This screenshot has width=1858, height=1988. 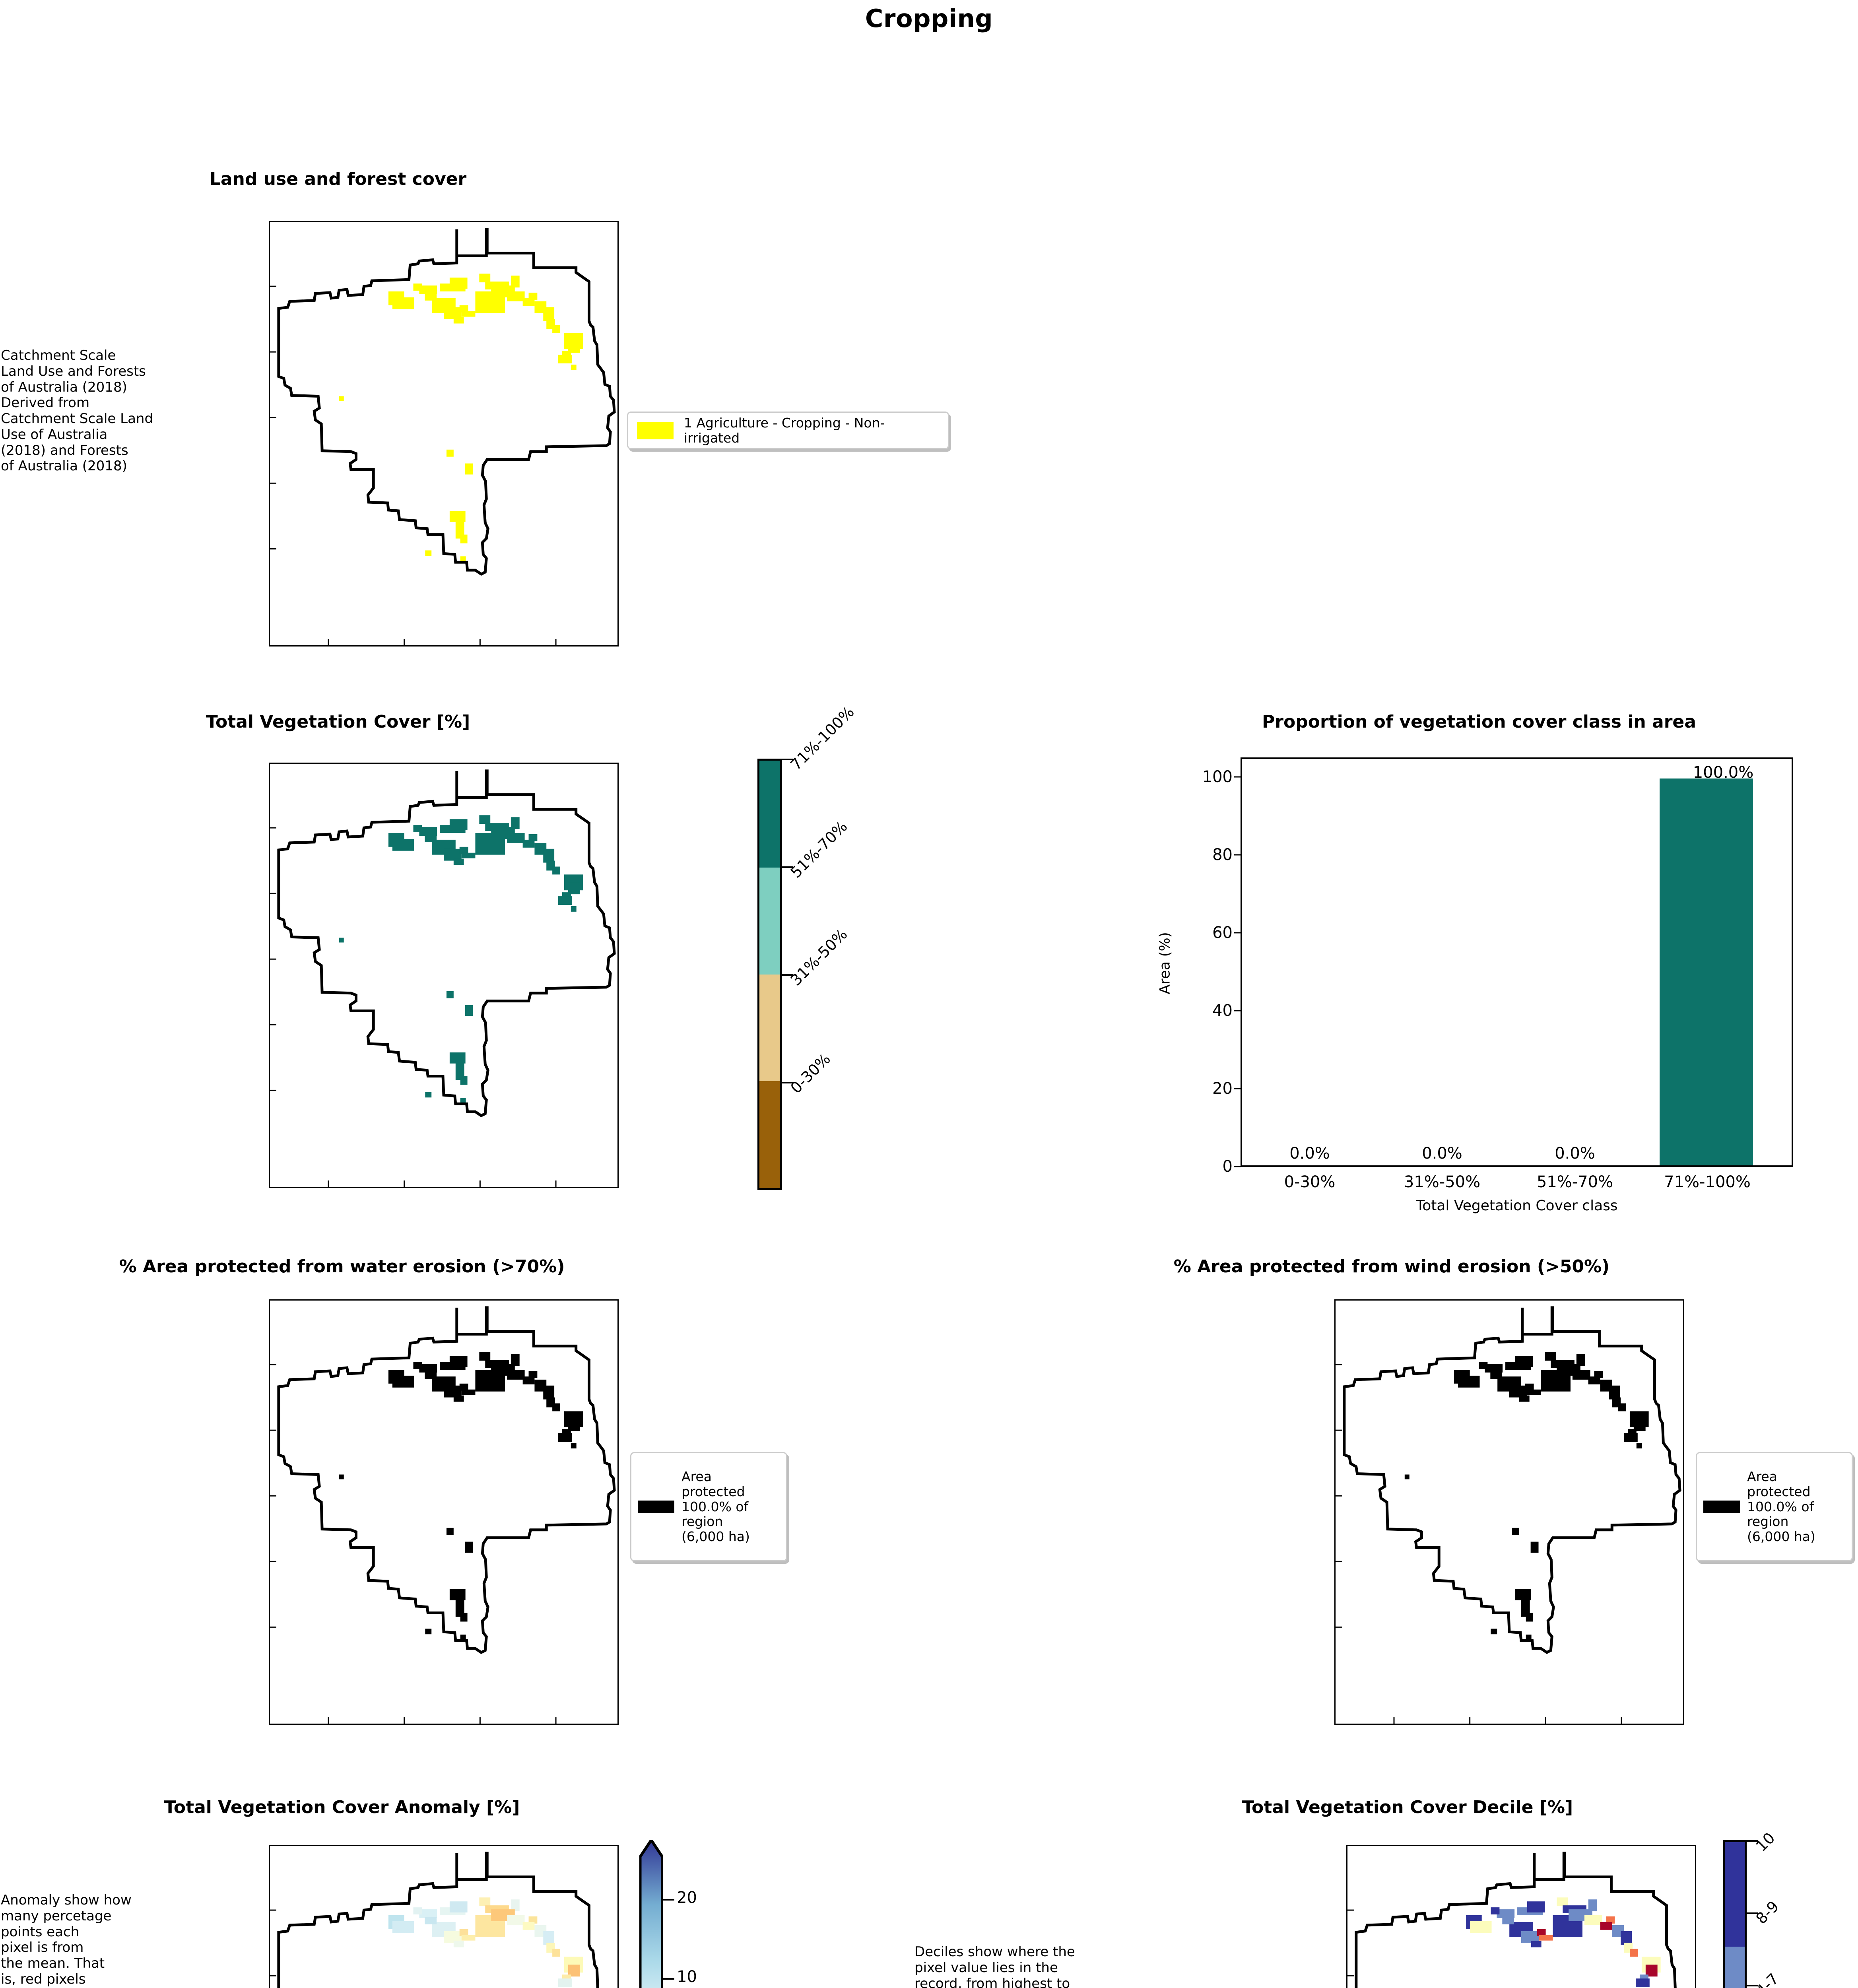 What do you see at coordinates (819, 849) in the screenshot?
I see `vegcover-cbar-label-1: 51%-70%` at bounding box center [819, 849].